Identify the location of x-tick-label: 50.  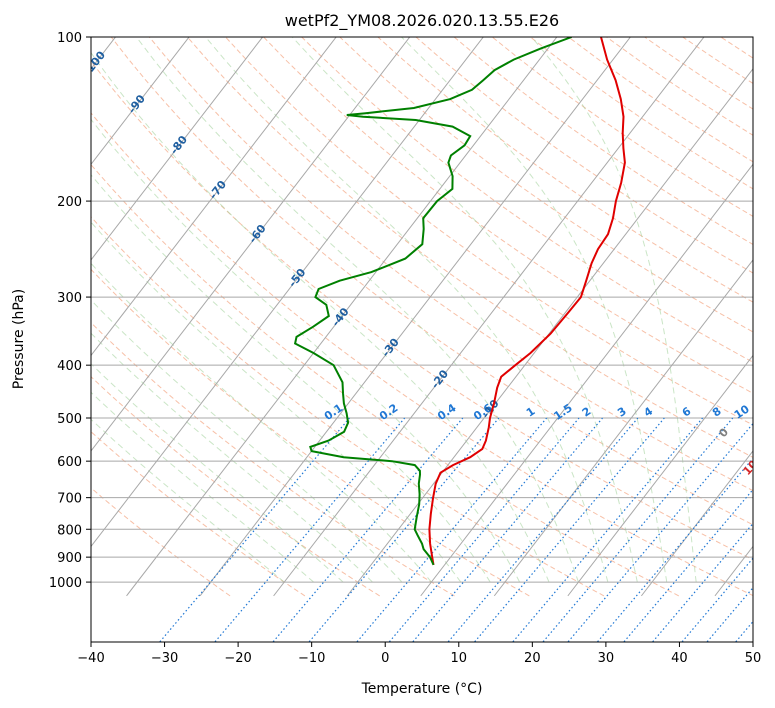
(753, 658).